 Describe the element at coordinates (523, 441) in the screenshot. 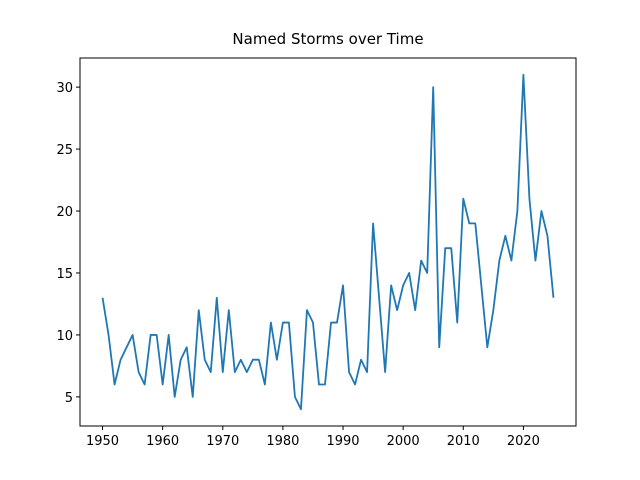

I see `x-tick-label: 2020` at that location.